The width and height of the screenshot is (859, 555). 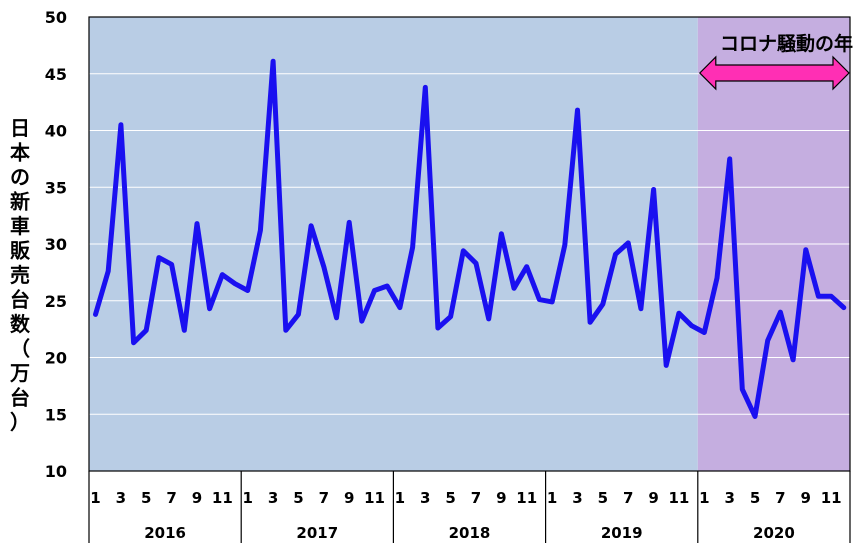 I want to click on y-tick-label: 30, so click(x=56, y=244).